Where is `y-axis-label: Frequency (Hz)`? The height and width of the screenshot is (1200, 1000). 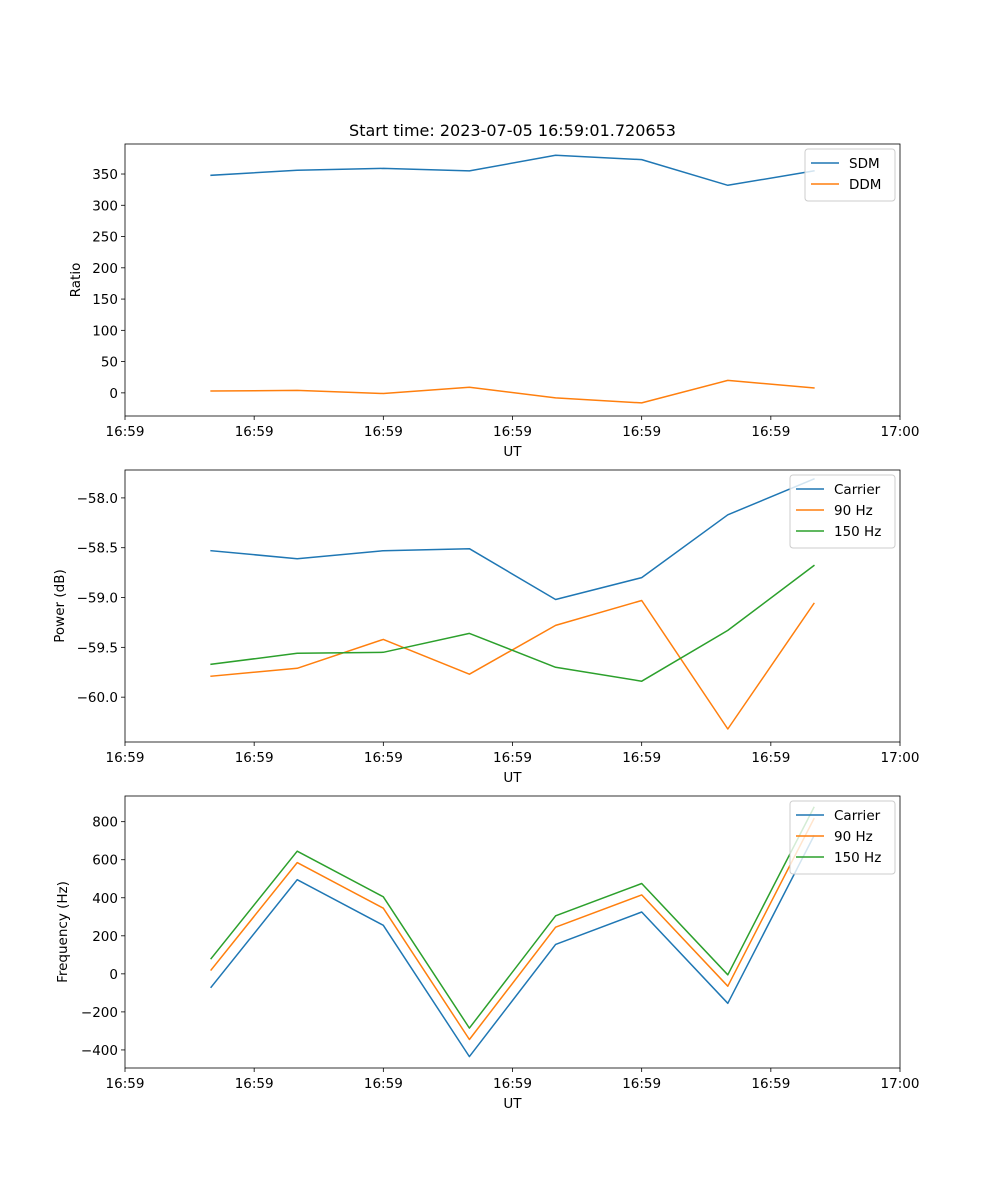 y-axis-label: Frequency (Hz) is located at coordinates (63, 932).